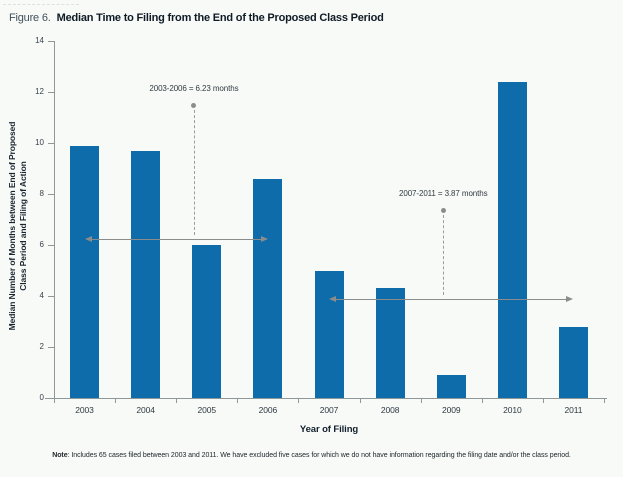 The height and width of the screenshot is (477, 623). Describe the element at coordinates (451, 410) in the screenshot. I see `x-axis-category-label: 2009` at that location.